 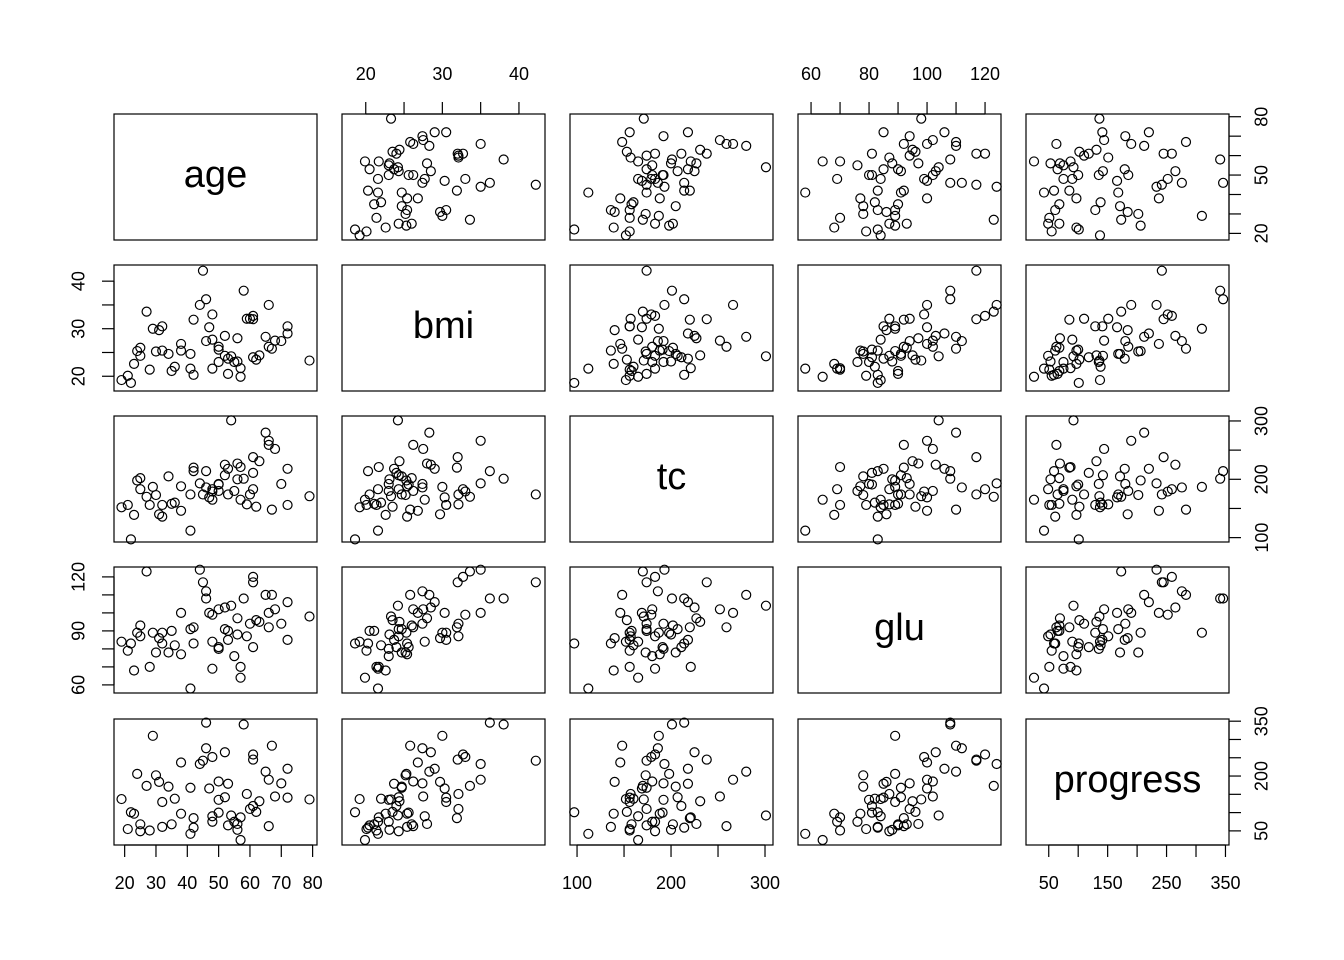 What do you see at coordinates (79, 685) in the screenshot?
I see `y-tick-label: 60` at bounding box center [79, 685].